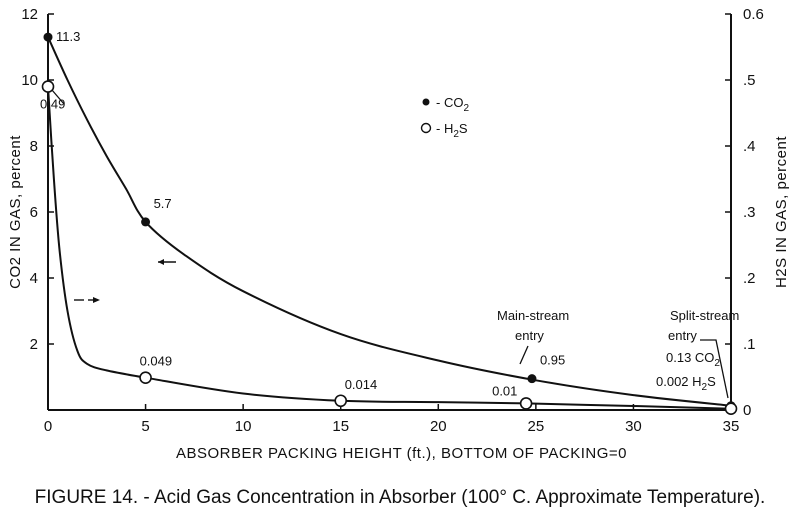  Describe the element at coordinates (749, 212) in the screenshot. I see `y-right-tick-label: .3` at that location.